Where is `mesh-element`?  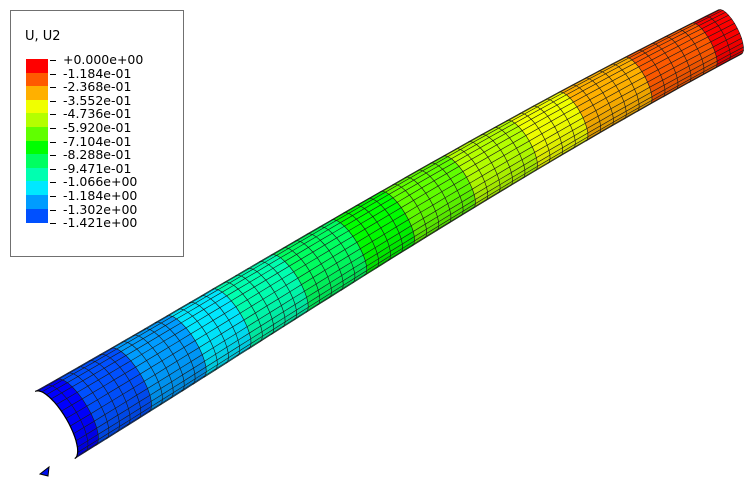 mesh-element is located at coordinates (735, 57).